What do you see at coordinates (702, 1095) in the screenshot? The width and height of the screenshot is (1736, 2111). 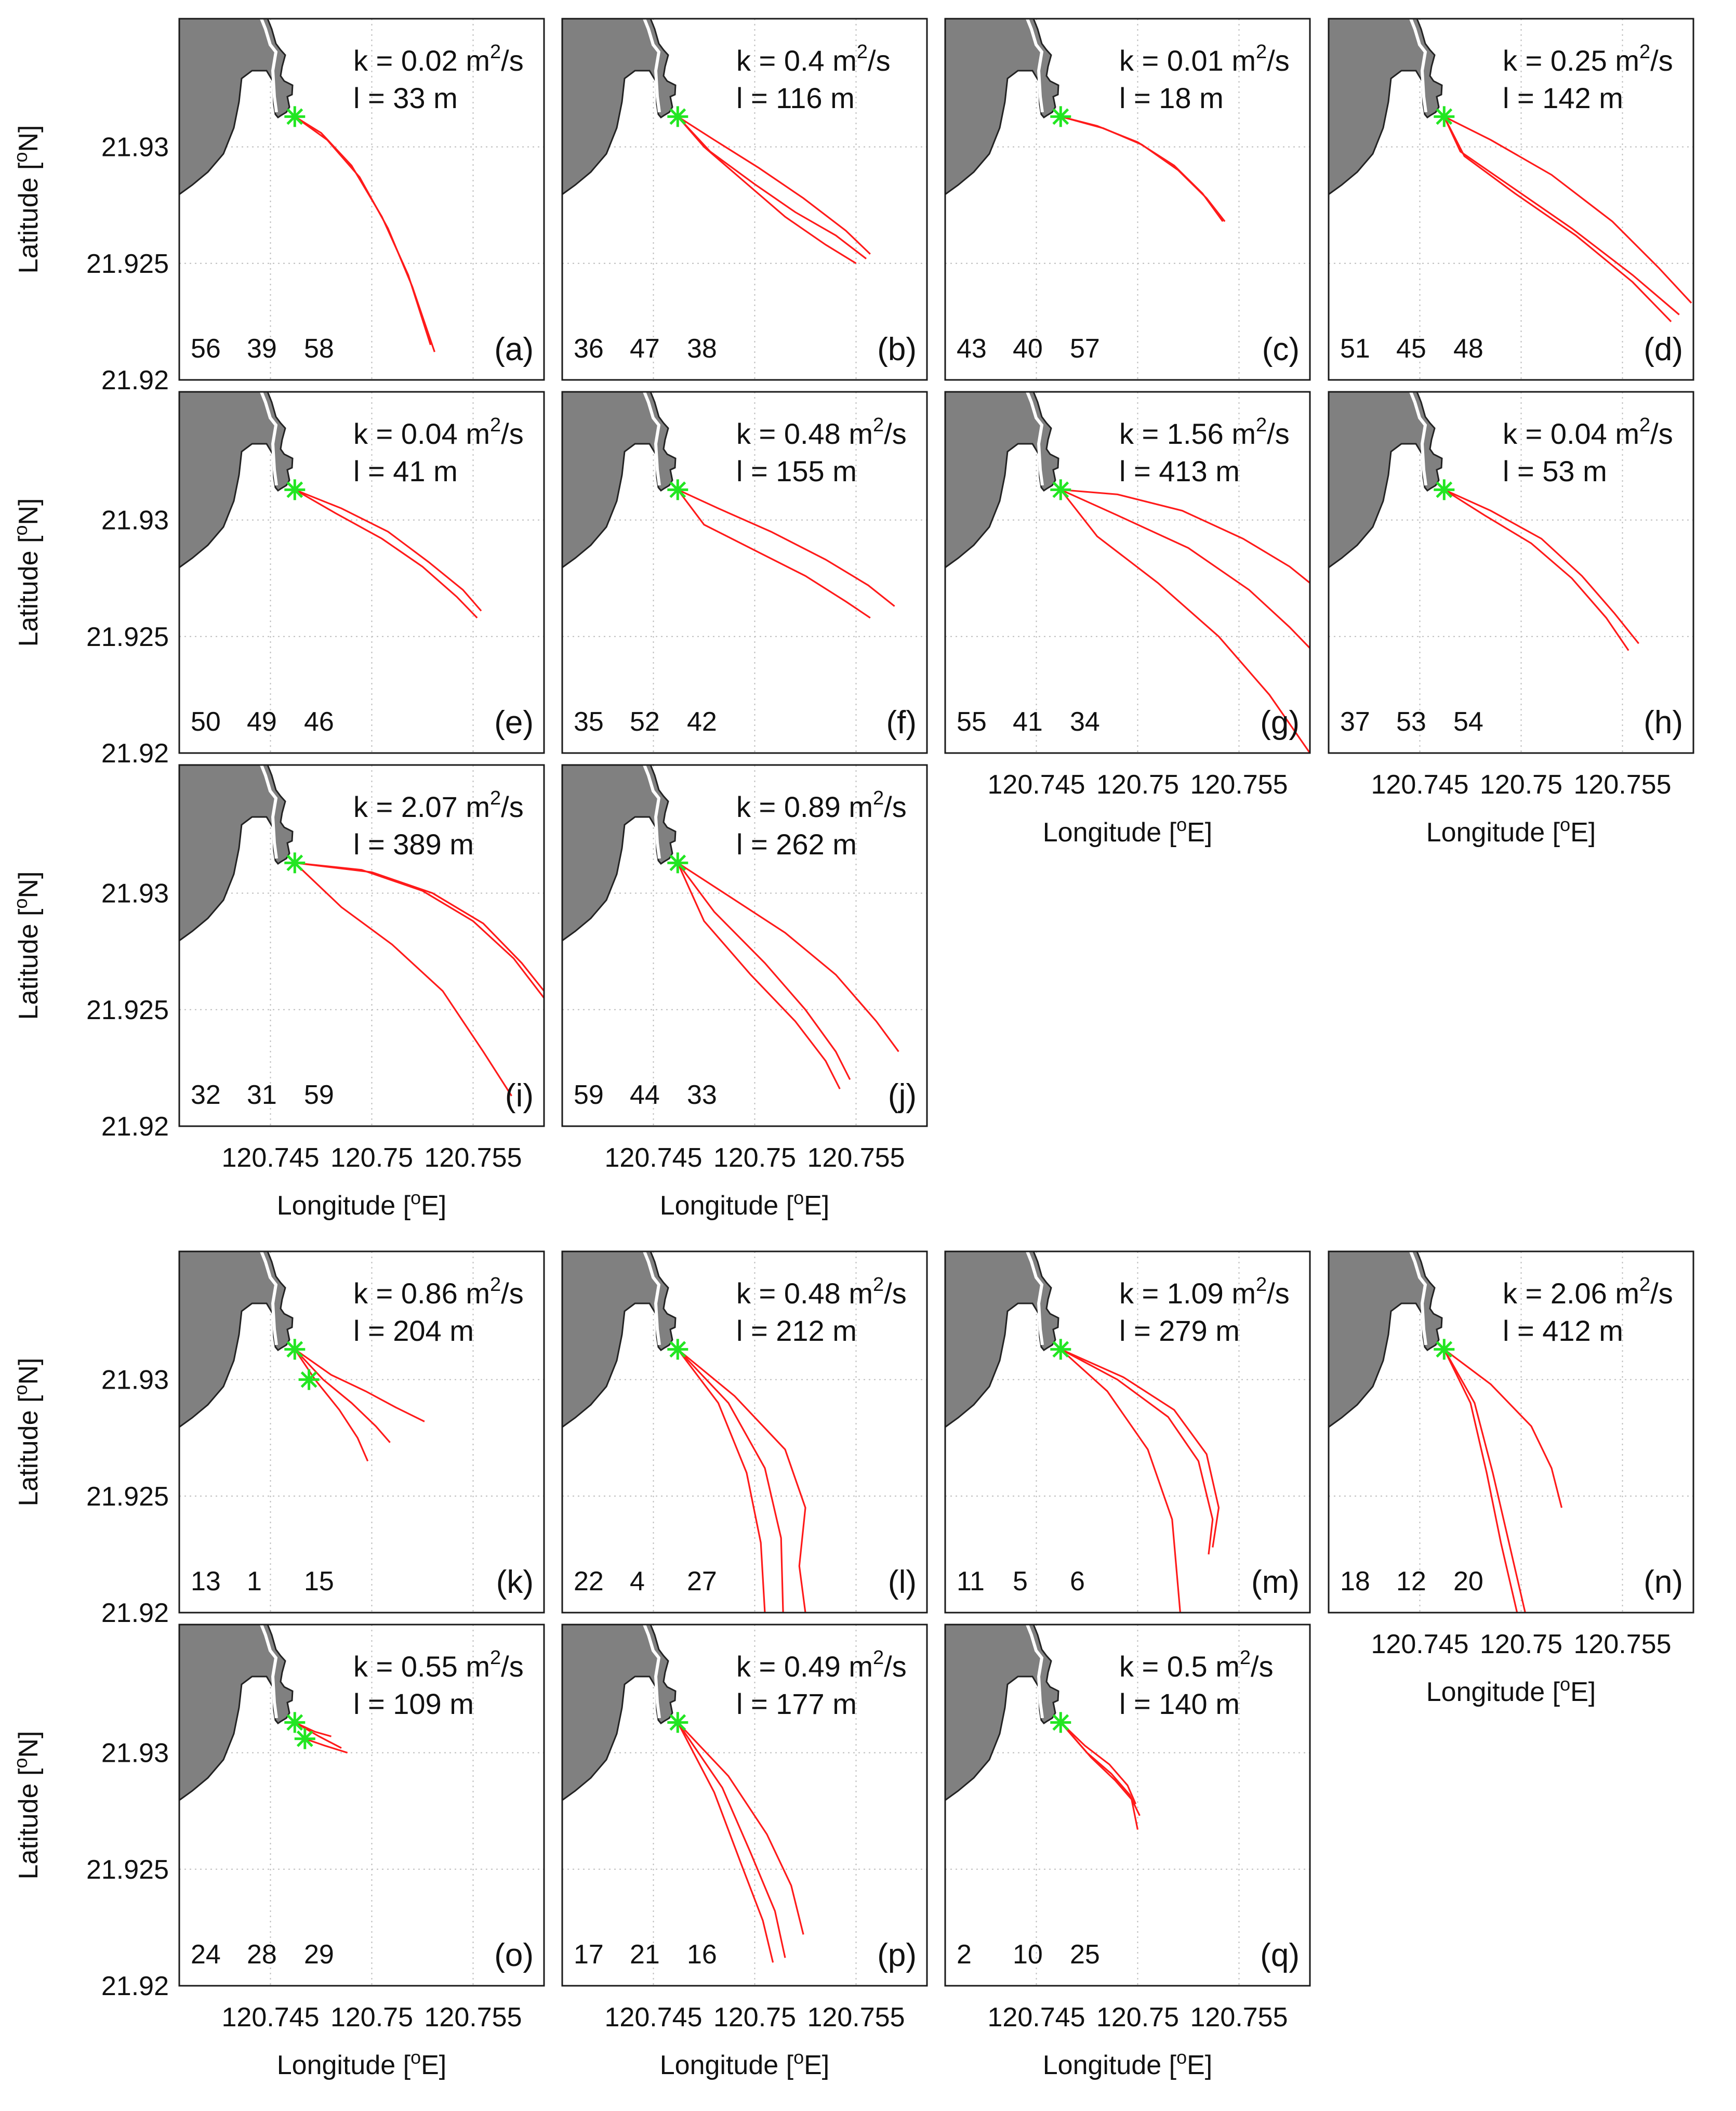 I see `drifter-id-label: 33` at bounding box center [702, 1095].